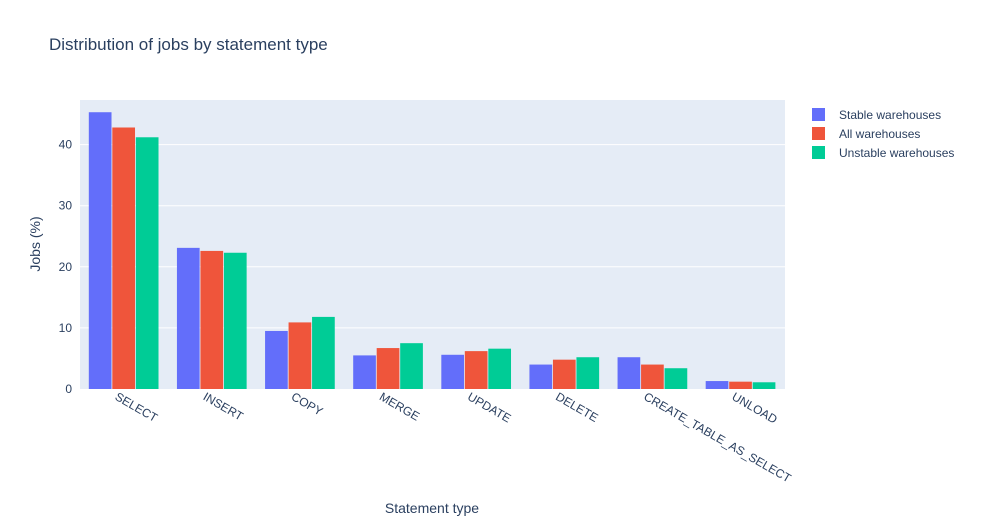 The width and height of the screenshot is (985, 530). What do you see at coordinates (66, 328) in the screenshot?
I see `y-tick-label: 10` at bounding box center [66, 328].